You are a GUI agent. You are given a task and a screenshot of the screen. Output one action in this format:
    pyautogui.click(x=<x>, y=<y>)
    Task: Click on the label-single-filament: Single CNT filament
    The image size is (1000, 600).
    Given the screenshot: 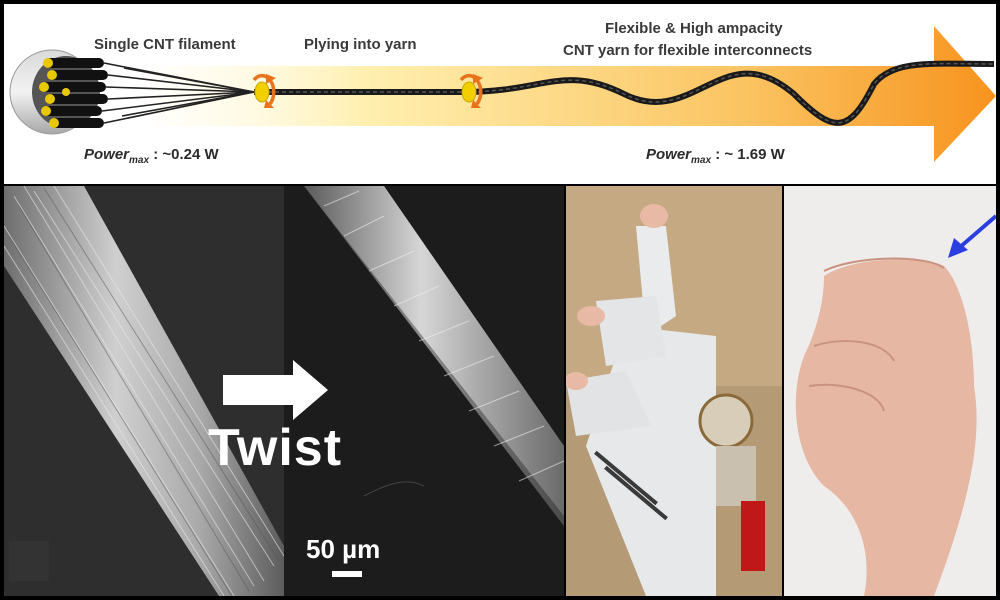 What is the action you would take?
    pyautogui.click(x=165, y=44)
    